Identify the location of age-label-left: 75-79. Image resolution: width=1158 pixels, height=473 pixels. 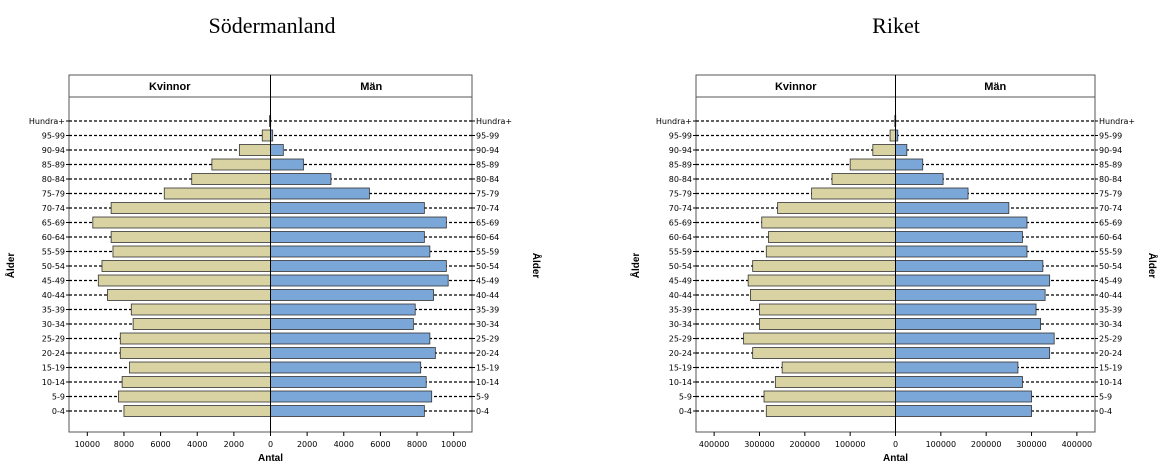
(680, 194).